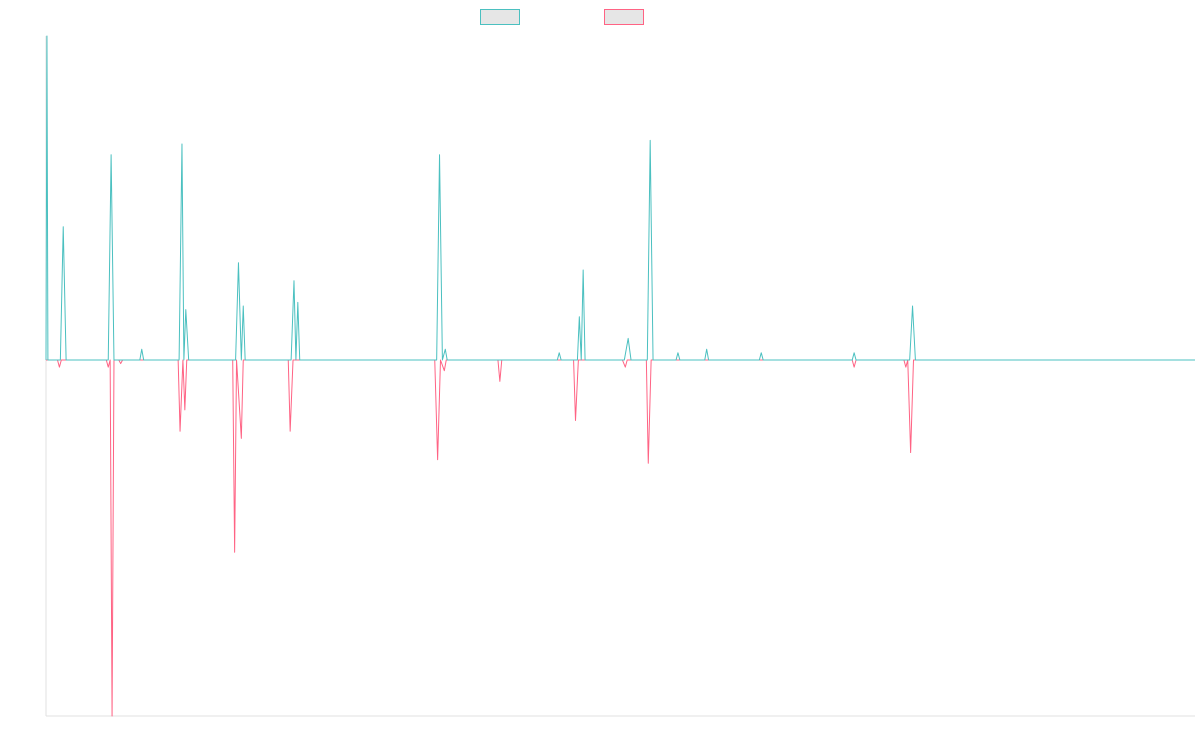  I want to click on legend, so click(600, 18).